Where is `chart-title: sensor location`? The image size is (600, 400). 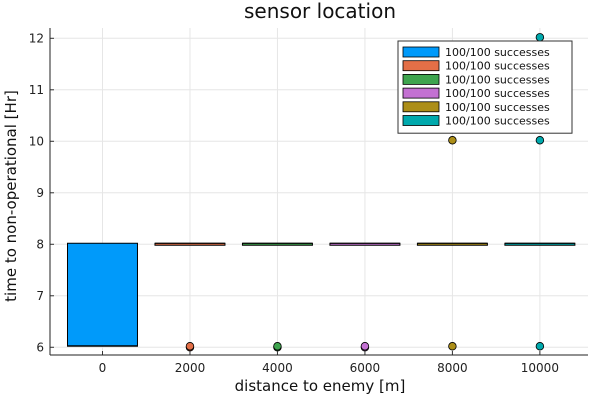
chart-title: sensor location is located at coordinates (320, 11).